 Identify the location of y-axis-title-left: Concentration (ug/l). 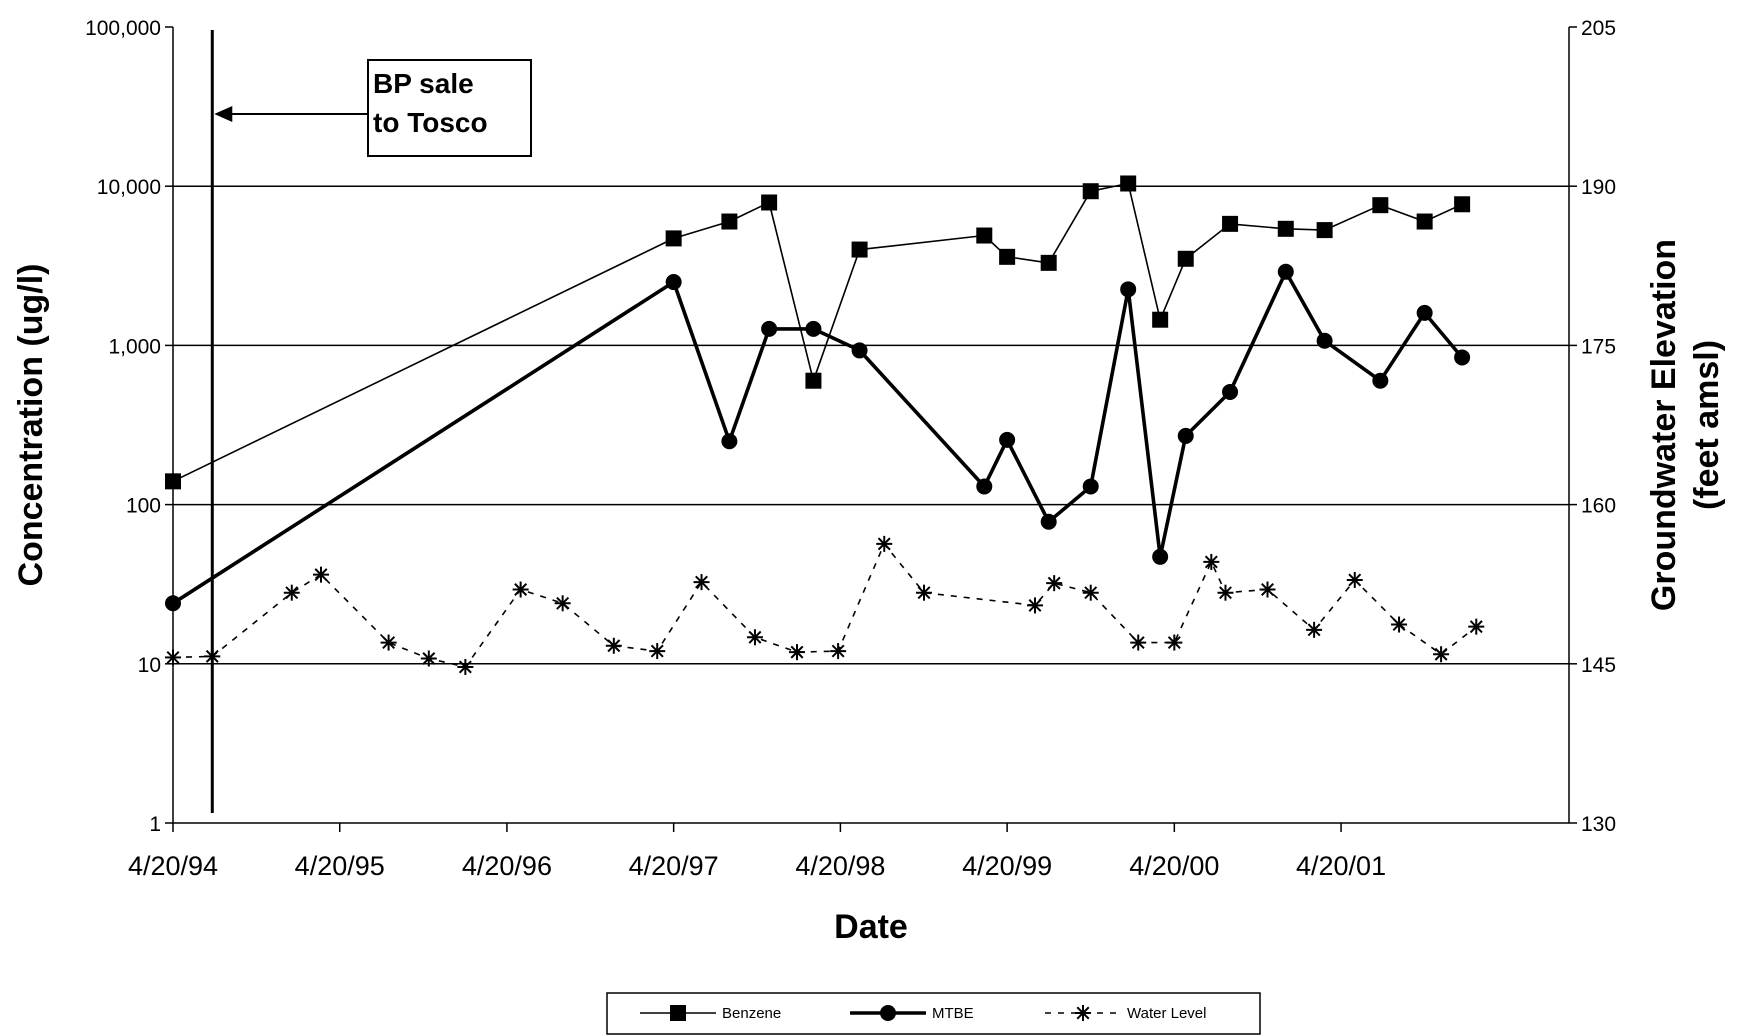
(31, 425).